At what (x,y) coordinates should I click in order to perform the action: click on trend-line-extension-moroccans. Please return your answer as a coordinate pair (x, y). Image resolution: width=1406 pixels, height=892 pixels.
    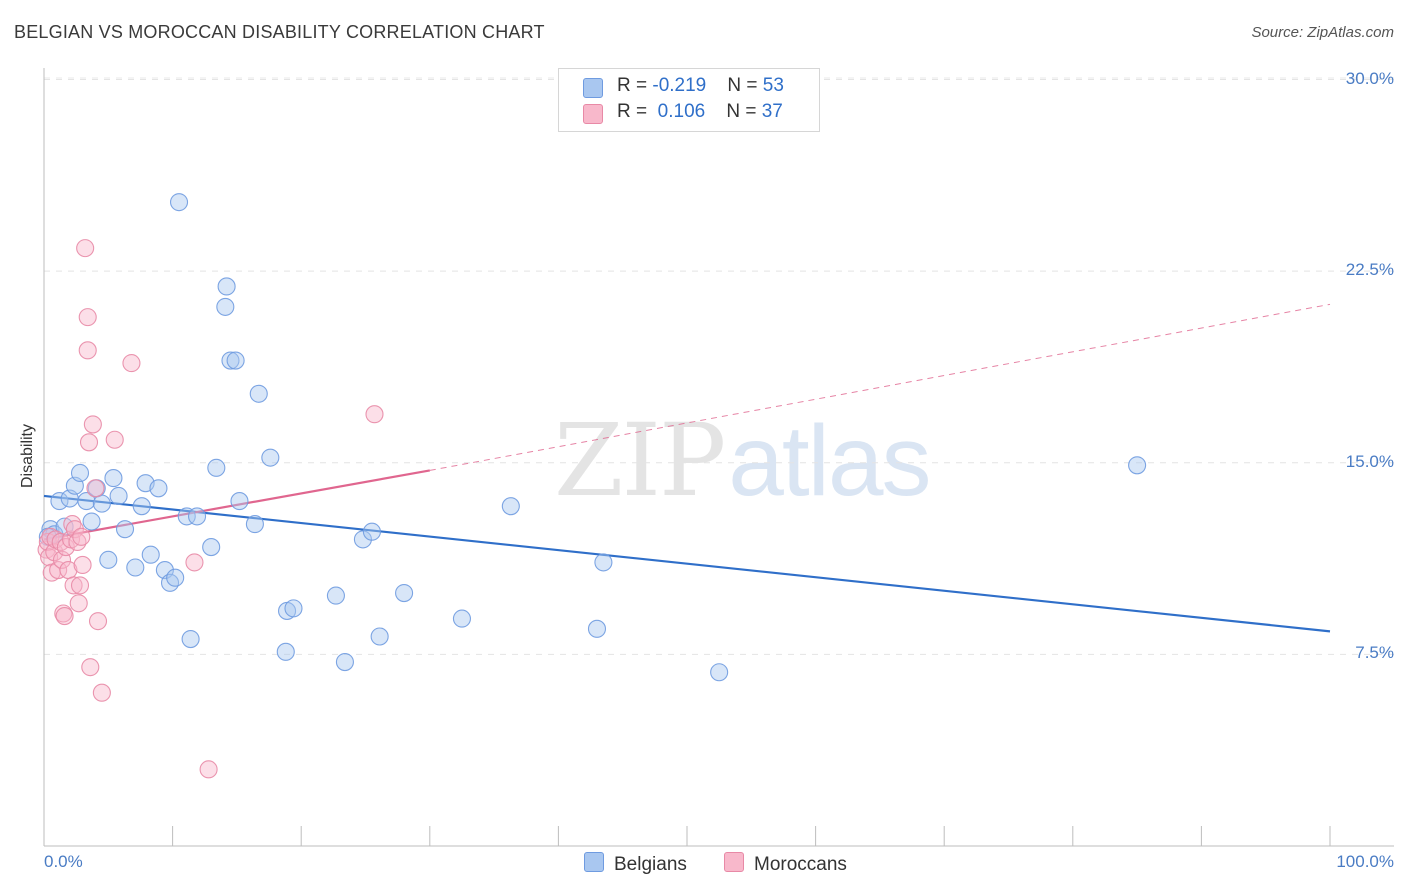
    Looking at the image, I should click on (880, 387).